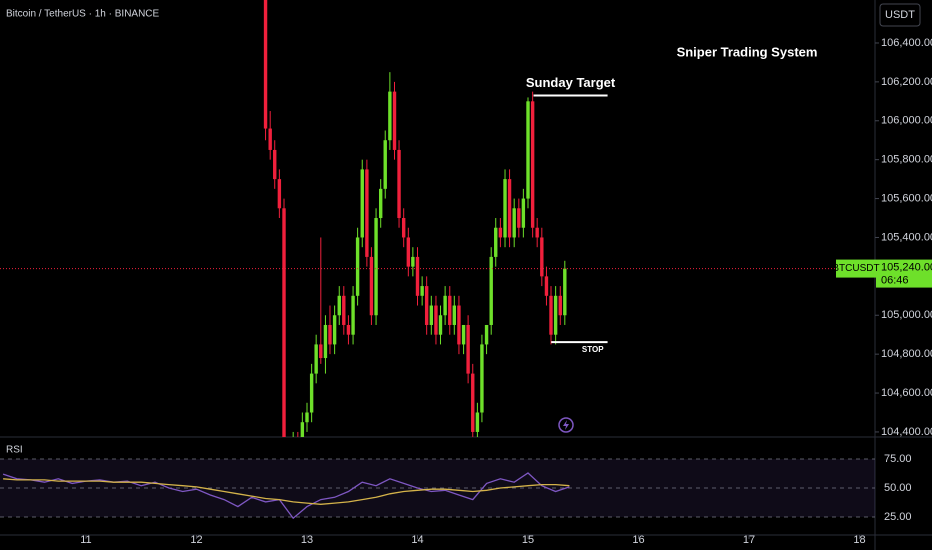  I want to click on y-tick-label: 104,400.00, so click(906, 432).